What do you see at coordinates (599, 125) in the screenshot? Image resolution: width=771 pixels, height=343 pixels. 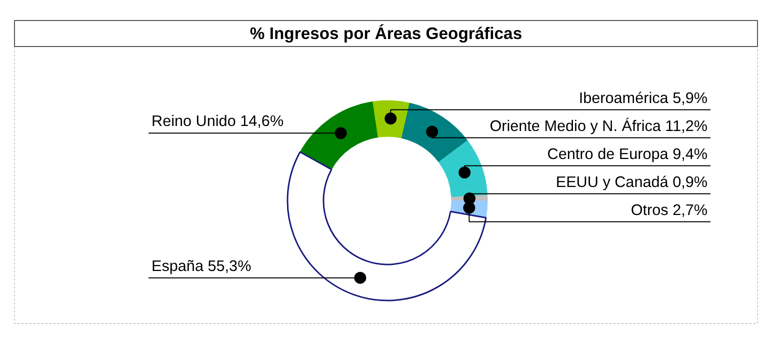 I see `slice-label: Oriente Medio y N. África 11,2%` at bounding box center [599, 125].